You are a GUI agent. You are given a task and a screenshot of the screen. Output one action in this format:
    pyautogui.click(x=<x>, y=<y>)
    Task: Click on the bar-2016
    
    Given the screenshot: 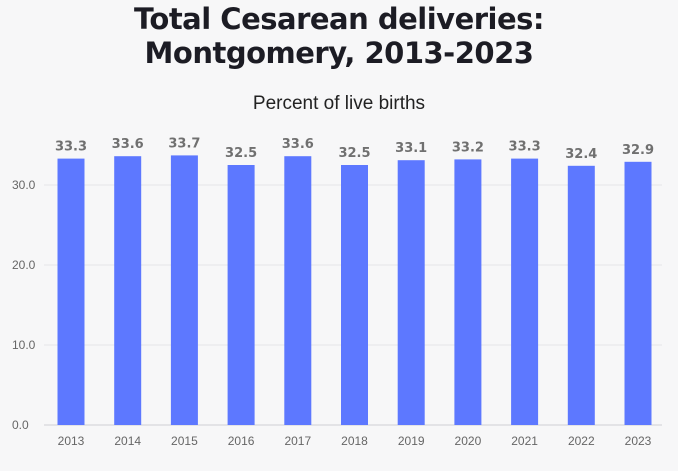 What is the action you would take?
    pyautogui.click(x=241, y=295)
    